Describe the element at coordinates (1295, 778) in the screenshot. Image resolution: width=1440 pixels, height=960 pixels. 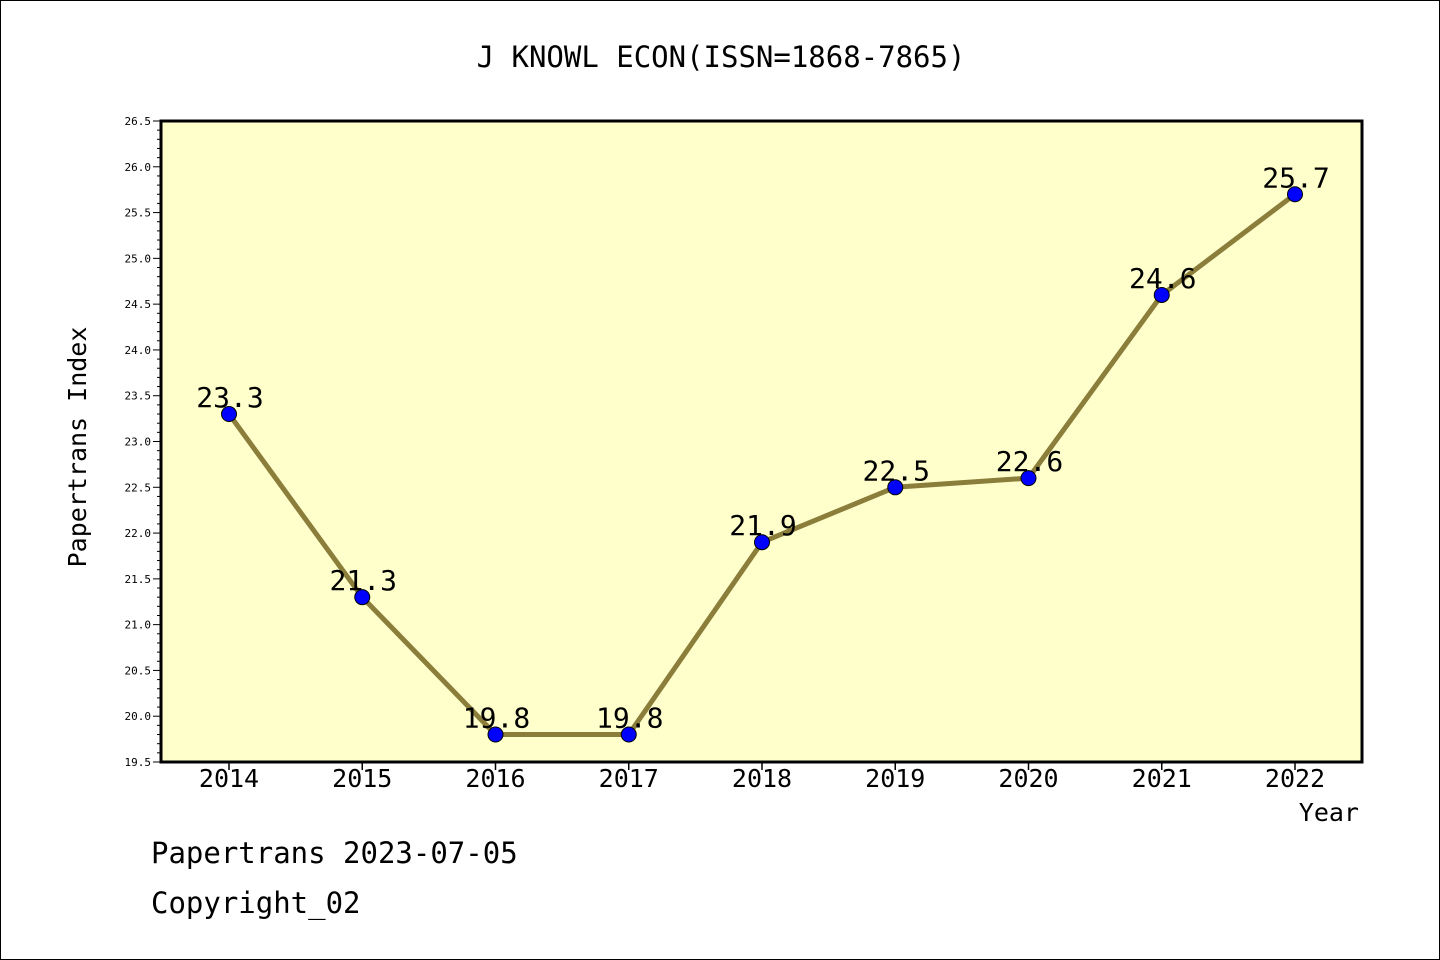
I see `x-tick-label: 2022` at that location.